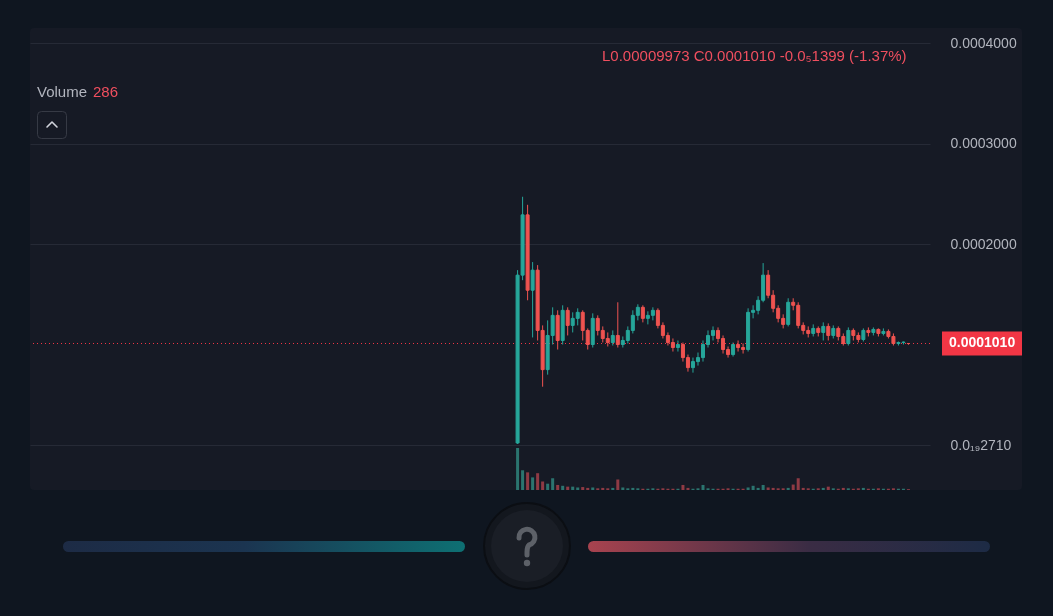 This screenshot has height=616, width=1053. I want to click on y-tick-label: 0.0₁₉2710, so click(981, 444).